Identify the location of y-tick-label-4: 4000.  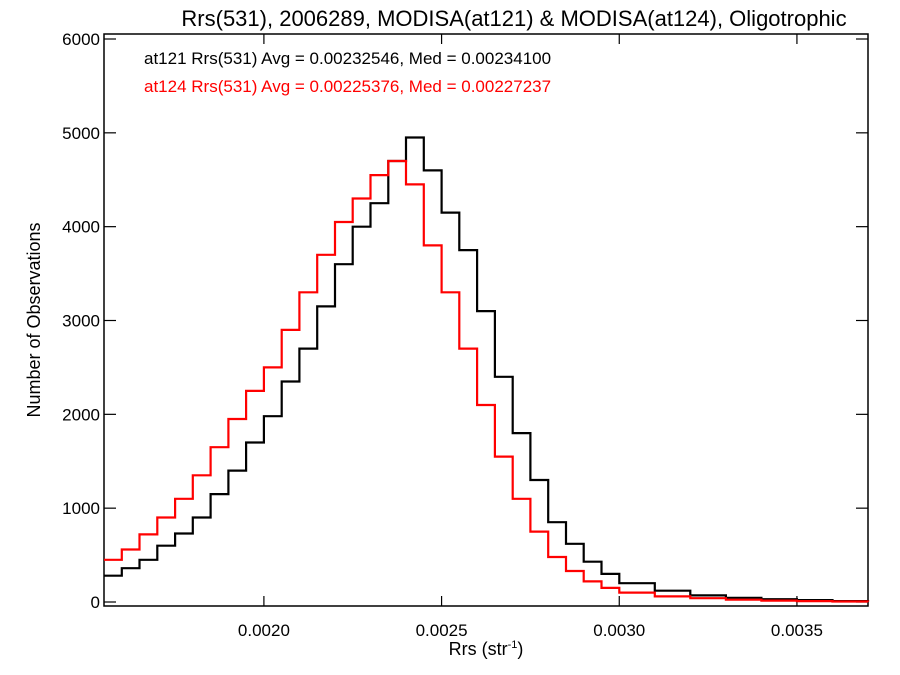
(81, 227).